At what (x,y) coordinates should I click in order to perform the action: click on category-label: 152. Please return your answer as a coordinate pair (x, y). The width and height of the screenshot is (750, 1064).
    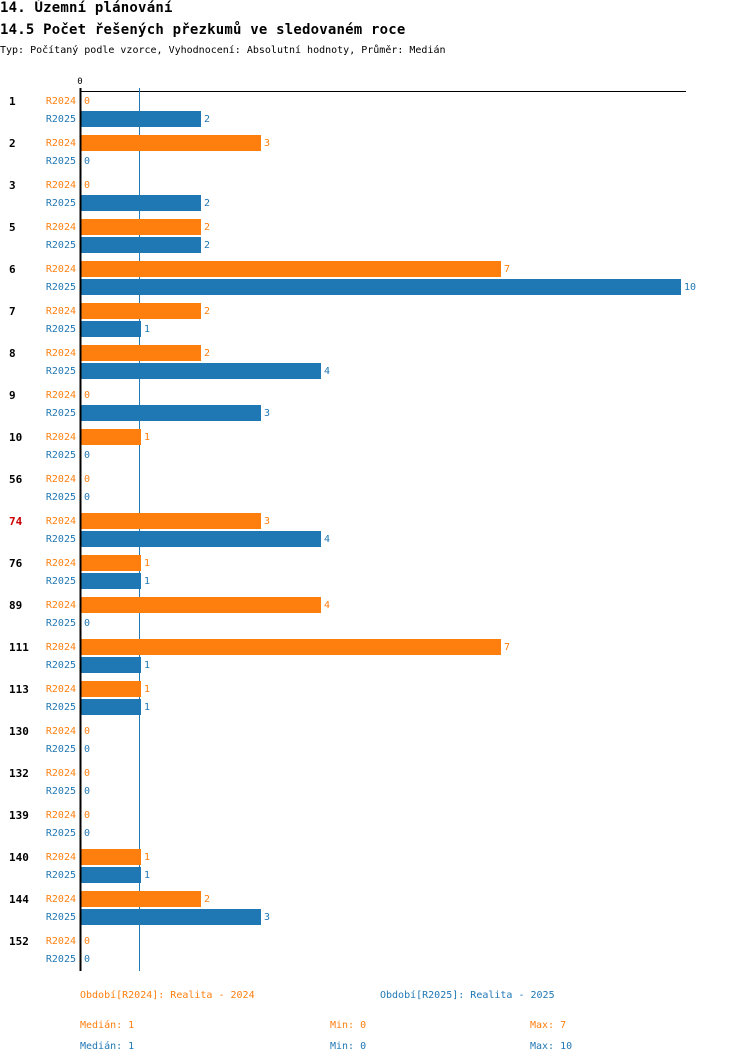
    Looking at the image, I should click on (19, 941).